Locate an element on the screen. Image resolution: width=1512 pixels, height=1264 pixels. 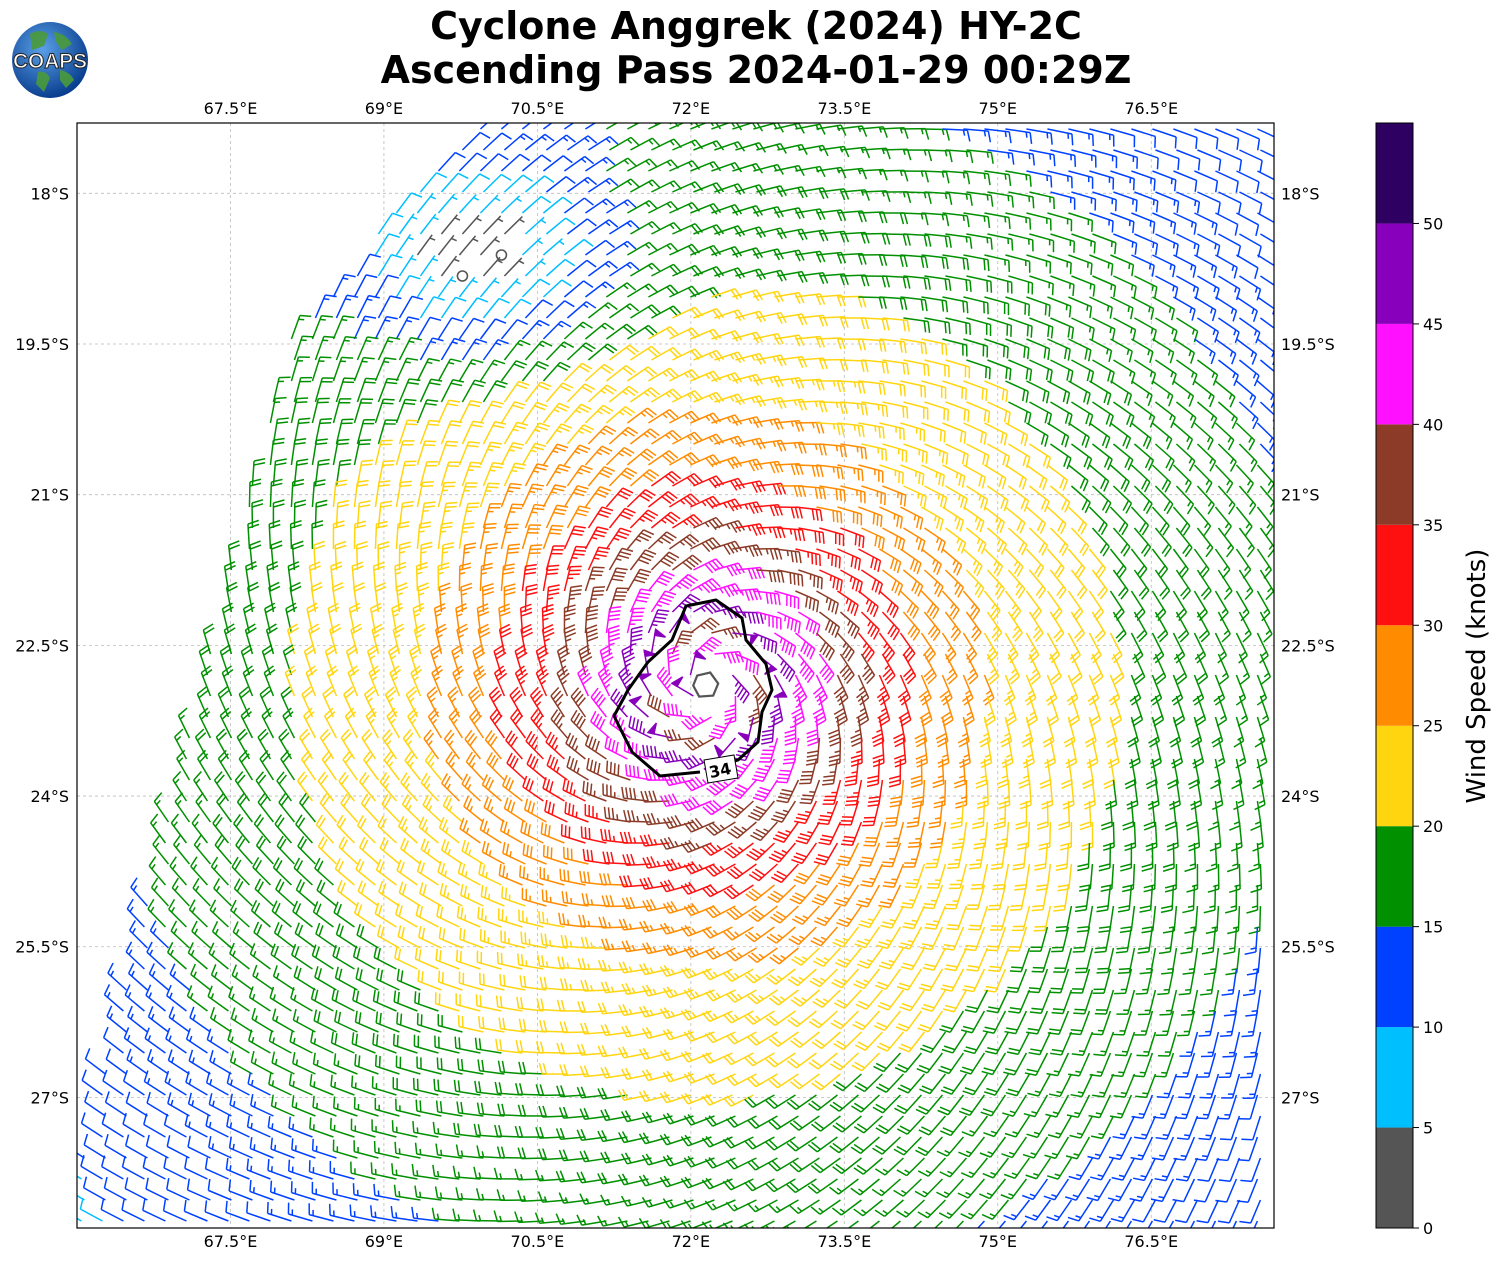
lon-tick-label: 73.5°E is located at coordinates (844, 1241).